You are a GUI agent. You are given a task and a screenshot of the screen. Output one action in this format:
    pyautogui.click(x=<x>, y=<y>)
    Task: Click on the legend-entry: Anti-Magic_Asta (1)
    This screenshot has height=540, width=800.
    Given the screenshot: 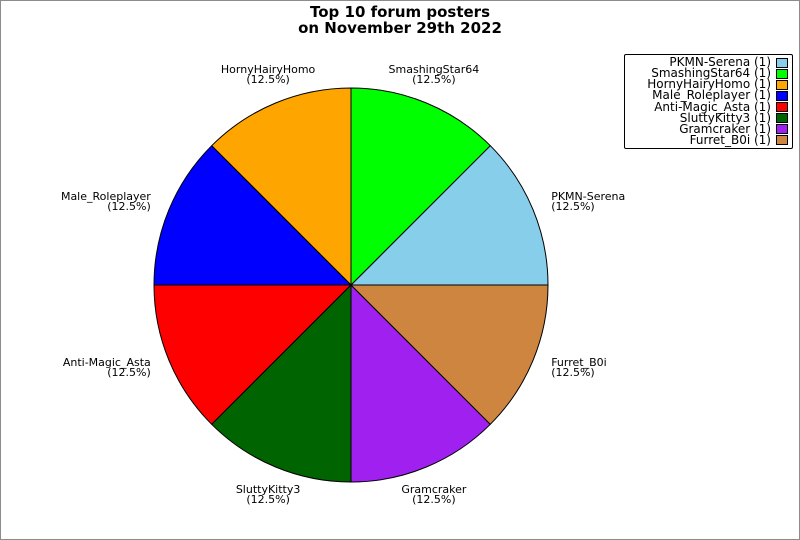 What is the action you would take?
    pyautogui.click(x=708, y=106)
    